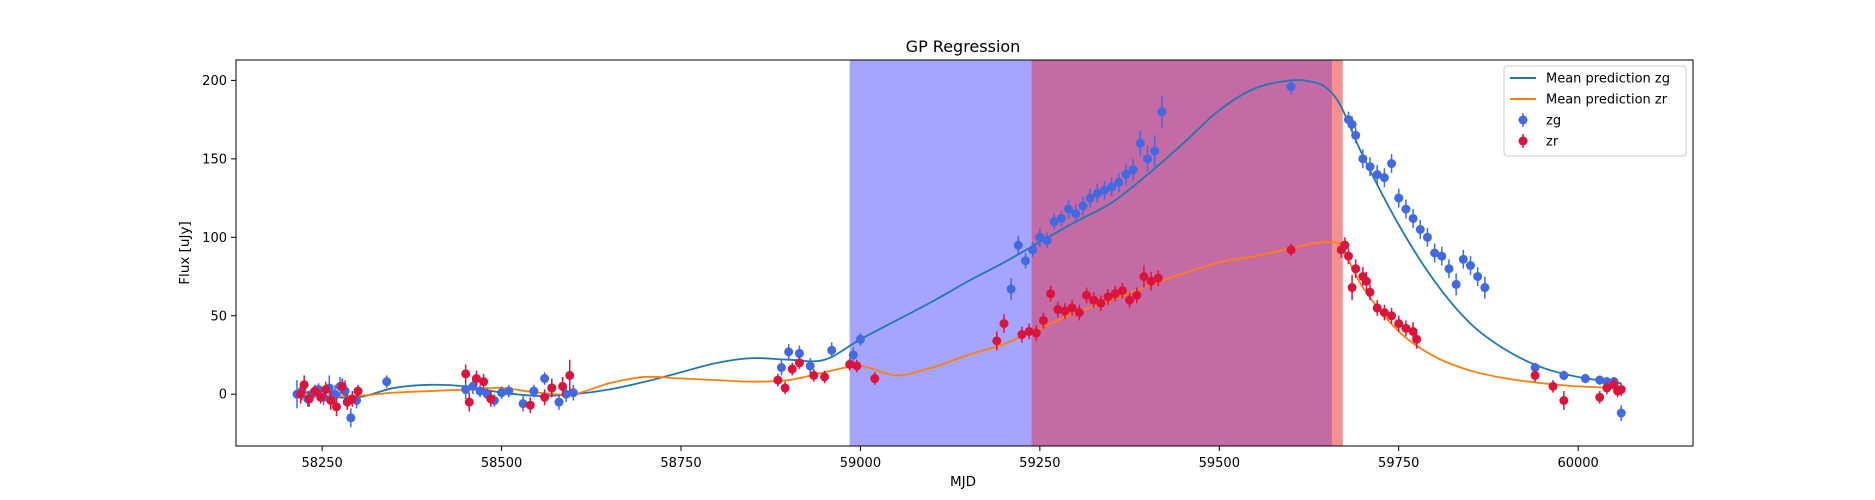 Image resolution: width=1875 pixels, height=500 pixels. What do you see at coordinates (860, 463) in the screenshot?
I see `x-tick-label: 59000` at bounding box center [860, 463].